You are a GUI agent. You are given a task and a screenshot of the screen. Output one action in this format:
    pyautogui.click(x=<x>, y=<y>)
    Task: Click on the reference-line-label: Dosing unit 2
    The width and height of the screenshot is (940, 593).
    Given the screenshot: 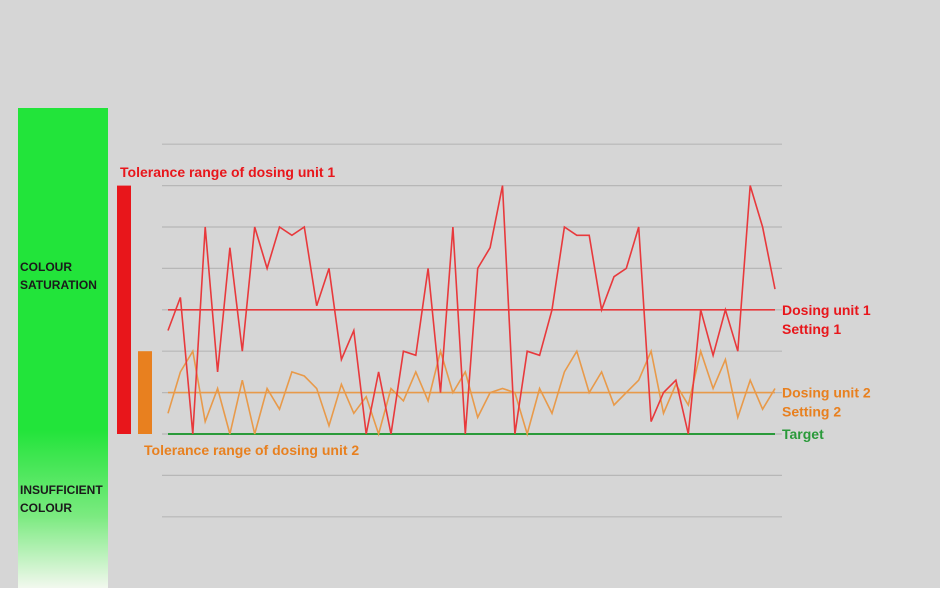 What is the action you would take?
    pyautogui.click(x=826, y=393)
    